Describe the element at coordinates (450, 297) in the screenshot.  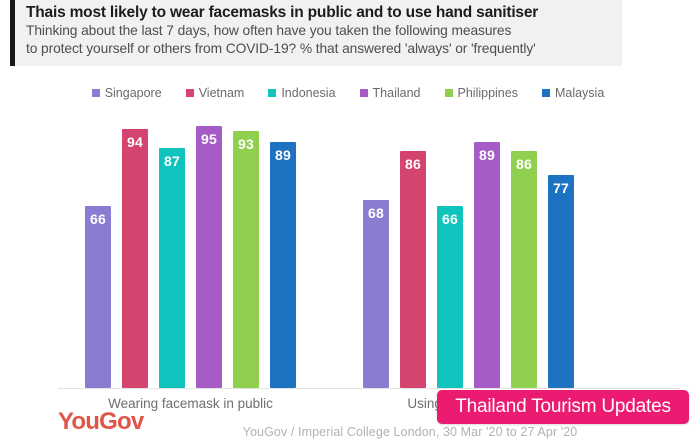
I see `bar-indonesia-sanitiser: 66` at that location.